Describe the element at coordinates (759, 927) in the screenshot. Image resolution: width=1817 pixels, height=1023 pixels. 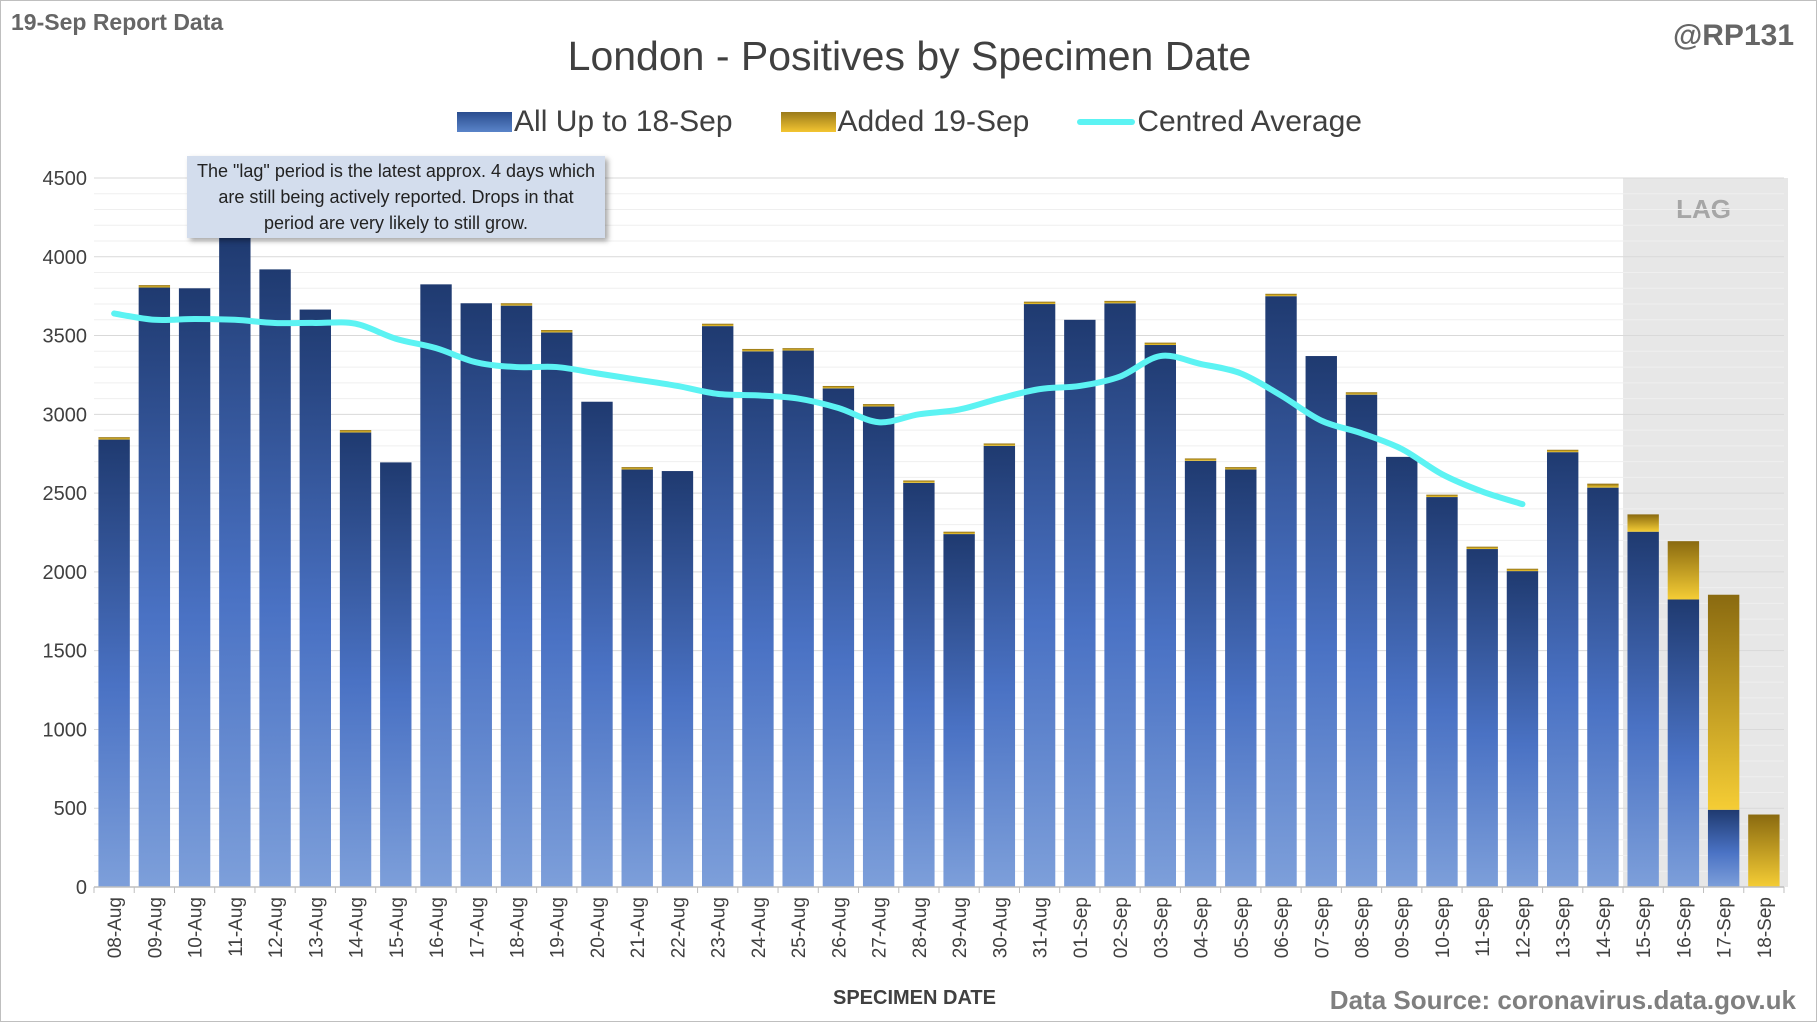
I see `x-tick-label: 24-Aug` at that location.